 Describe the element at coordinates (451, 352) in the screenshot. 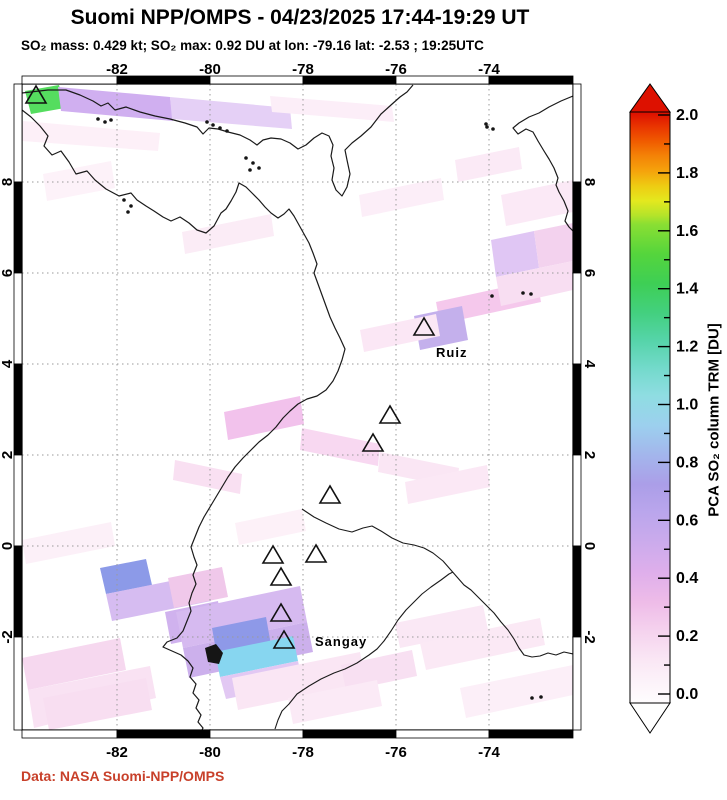

I see `volcano-label: Ruiz` at that location.